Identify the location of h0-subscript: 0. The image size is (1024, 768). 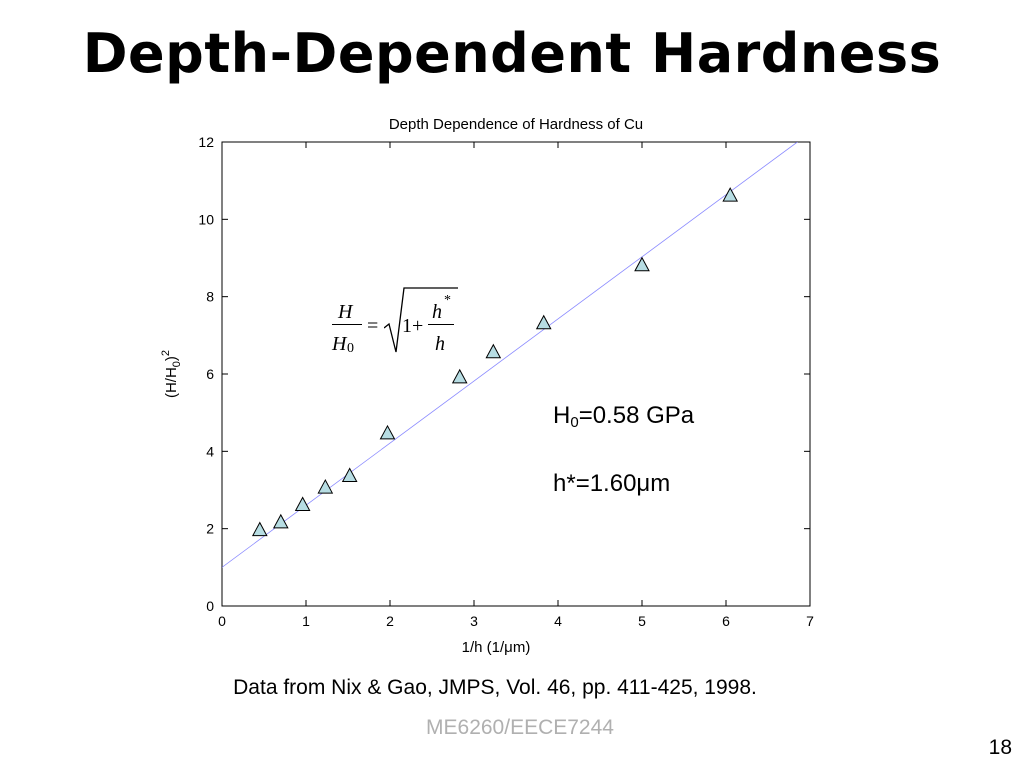
(574, 422).